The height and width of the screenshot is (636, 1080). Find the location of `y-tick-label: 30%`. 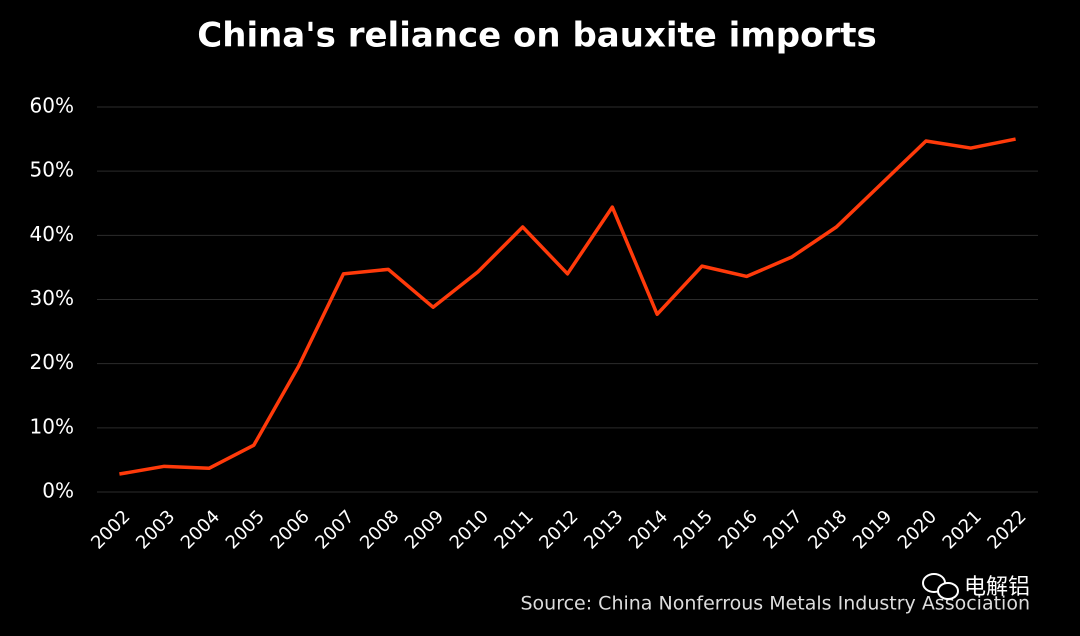

y-tick-label: 30% is located at coordinates (52, 298).